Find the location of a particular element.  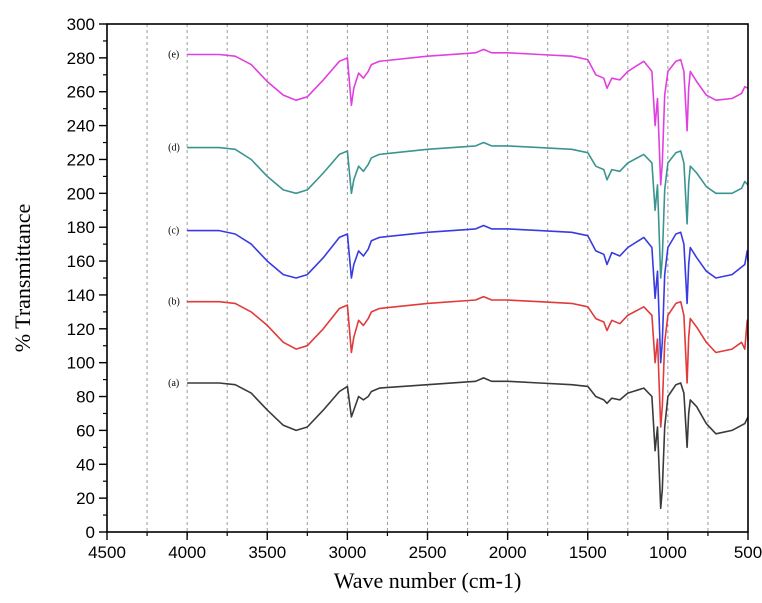

series-label: (c) is located at coordinates (173, 231).